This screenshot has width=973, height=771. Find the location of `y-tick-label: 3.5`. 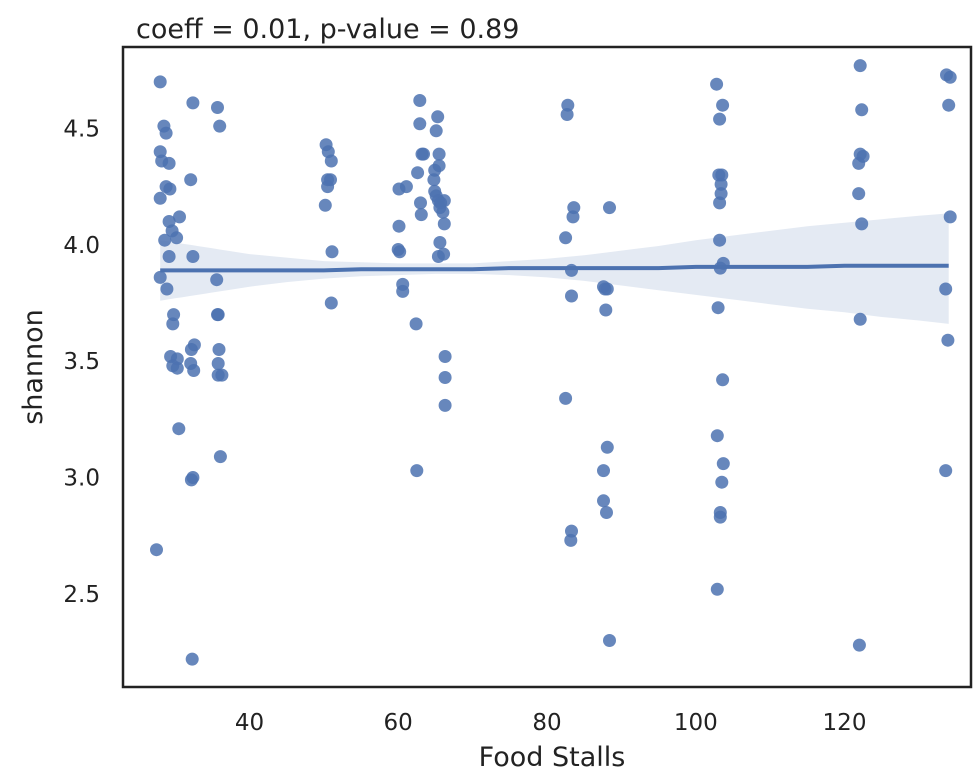

y-tick-label: 3.5 is located at coordinates (81, 362).